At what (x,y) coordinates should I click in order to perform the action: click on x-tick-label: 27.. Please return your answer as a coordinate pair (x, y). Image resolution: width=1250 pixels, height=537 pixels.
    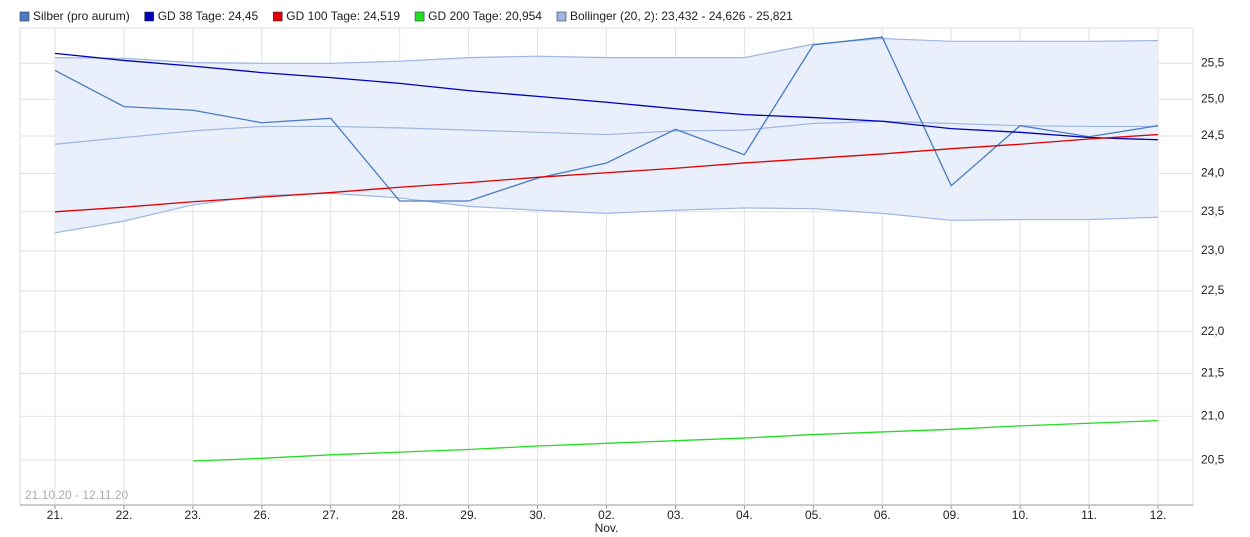
    Looking at the image, I should click on (330, 515).